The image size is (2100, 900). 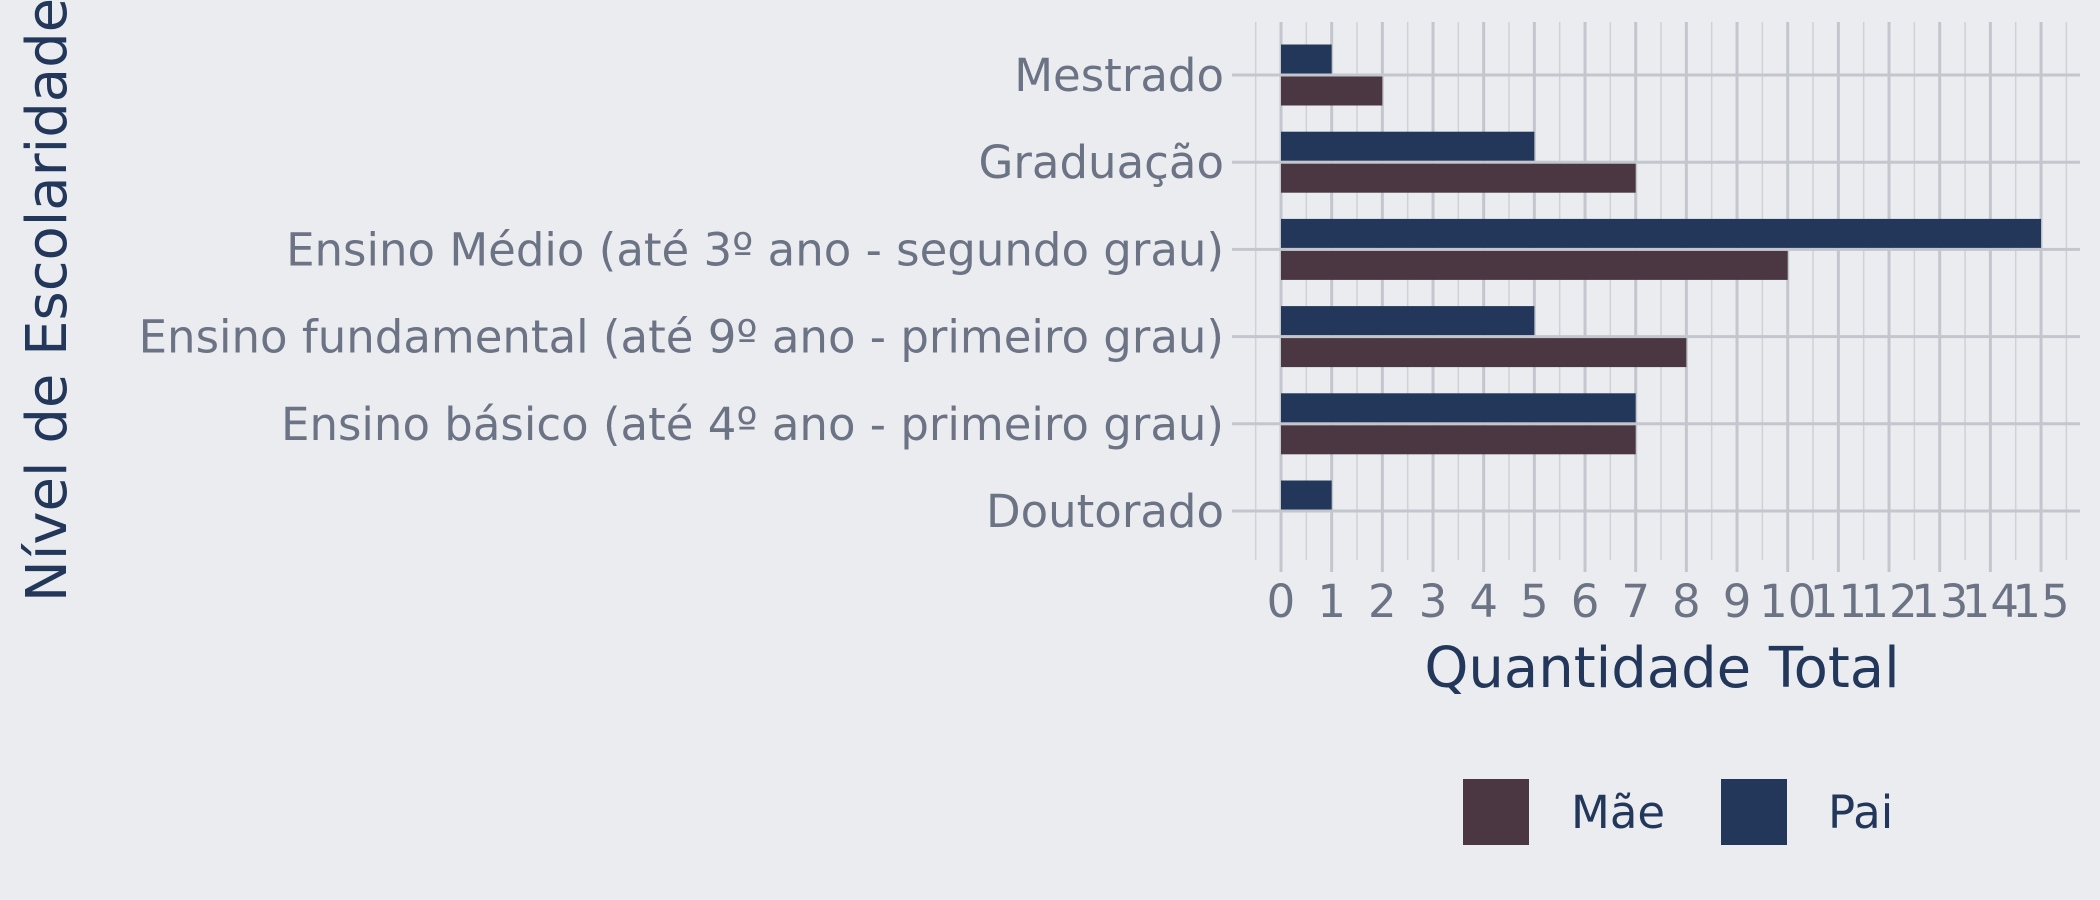 What do you see at coordinates (1618, 812) in the screenshot?
I see `legend-label: Mãe` at bounding box center [1618, 812].